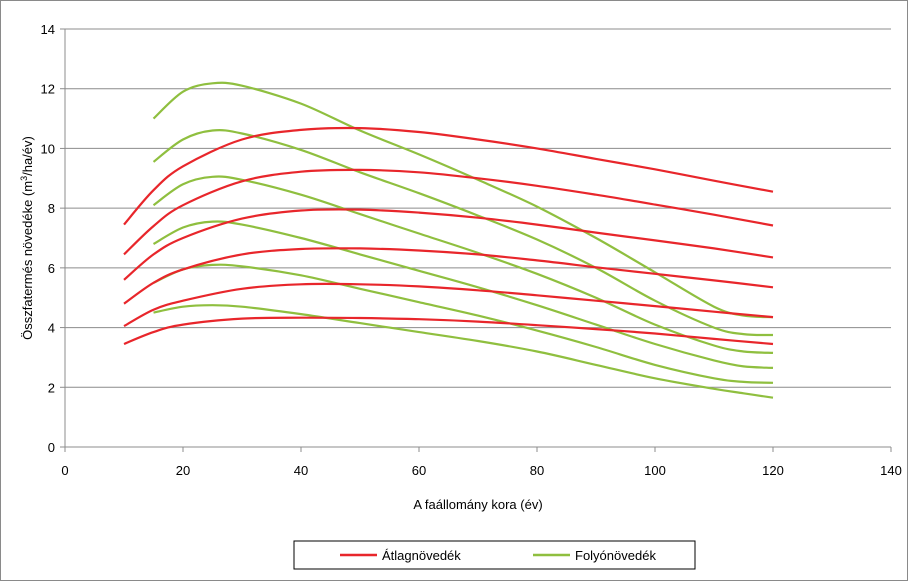 The height and width of the screenshot is (581, 908). I want to click on x-tick-label: 40, so click(301, 470).